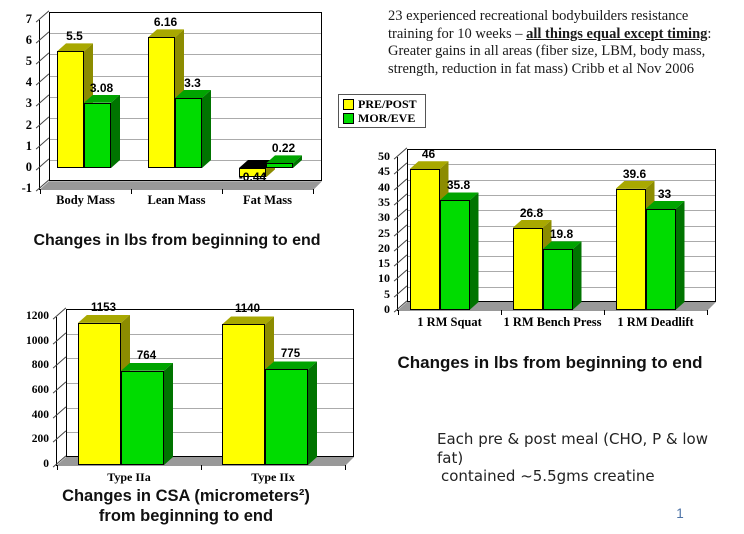 This screenshot has width=744, height=534. I want to click on y-tick-label: 2, so click(28, 124).